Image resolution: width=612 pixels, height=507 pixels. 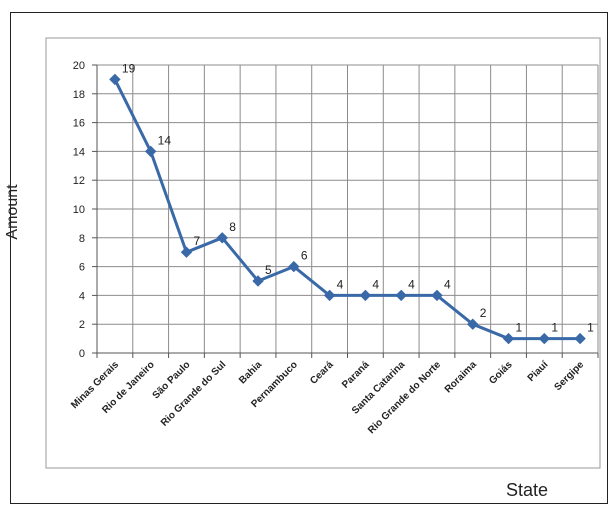 I want to click on y-tick-label: 8, so click(x=82, y=239).